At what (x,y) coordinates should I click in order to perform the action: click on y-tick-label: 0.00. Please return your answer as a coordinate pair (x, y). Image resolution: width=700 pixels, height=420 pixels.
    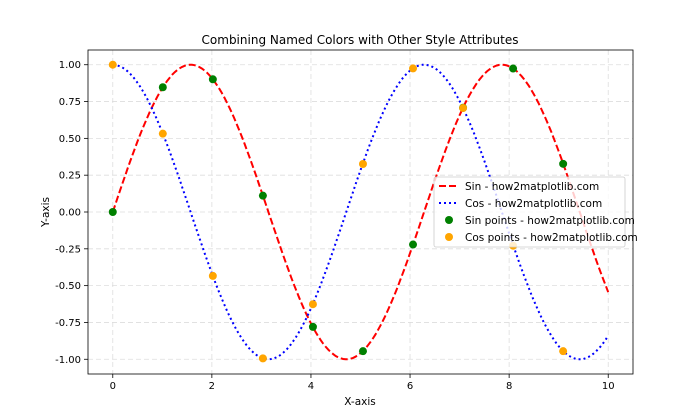
    Looking at the image, I should click on (70, 213).